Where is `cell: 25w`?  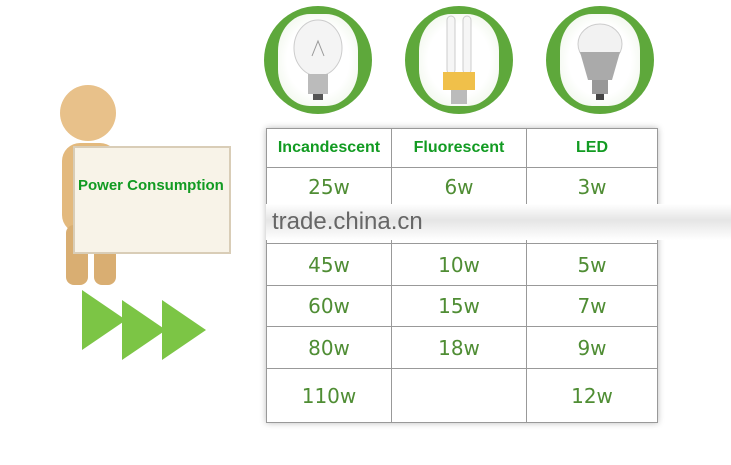 cell: 25w is located at coordinates (329, 186).